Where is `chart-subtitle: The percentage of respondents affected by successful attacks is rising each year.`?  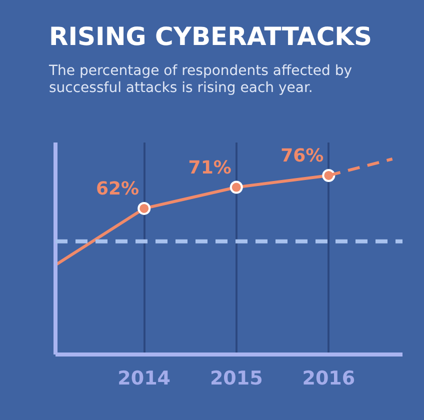
chart-subtitle: The percentage of respondents affected by successful attacks is rising each year. is located at coordinates (201, 80).